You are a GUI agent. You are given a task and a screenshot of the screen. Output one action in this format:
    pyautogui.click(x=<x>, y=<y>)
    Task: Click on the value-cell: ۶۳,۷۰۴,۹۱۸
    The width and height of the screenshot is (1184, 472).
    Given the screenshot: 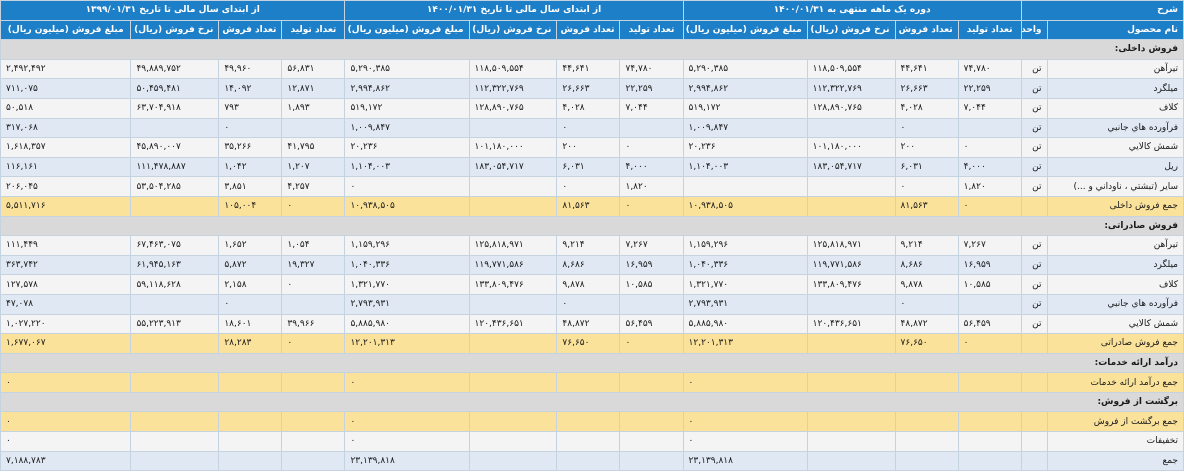 What is the action you would take?
    pyautogui.click(x=175, y=108)
    